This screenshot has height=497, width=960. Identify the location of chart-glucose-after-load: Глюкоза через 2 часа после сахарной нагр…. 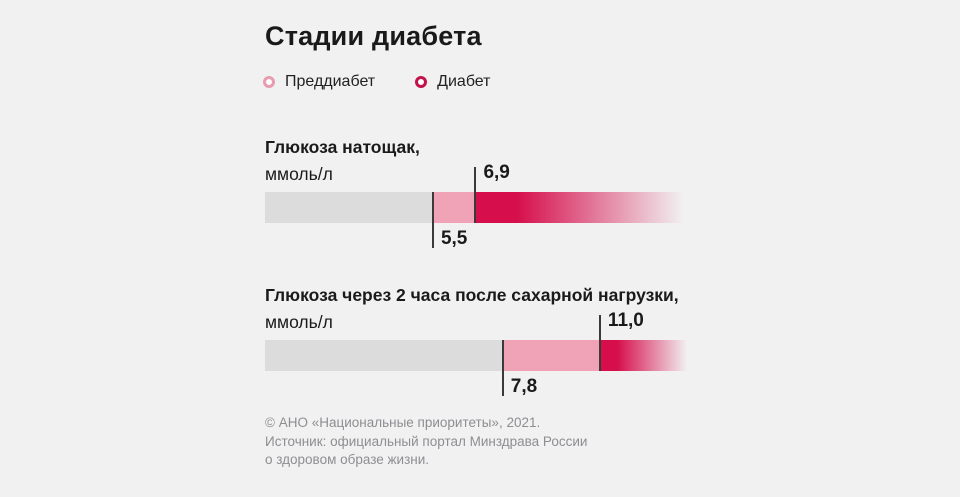
(480, 339).